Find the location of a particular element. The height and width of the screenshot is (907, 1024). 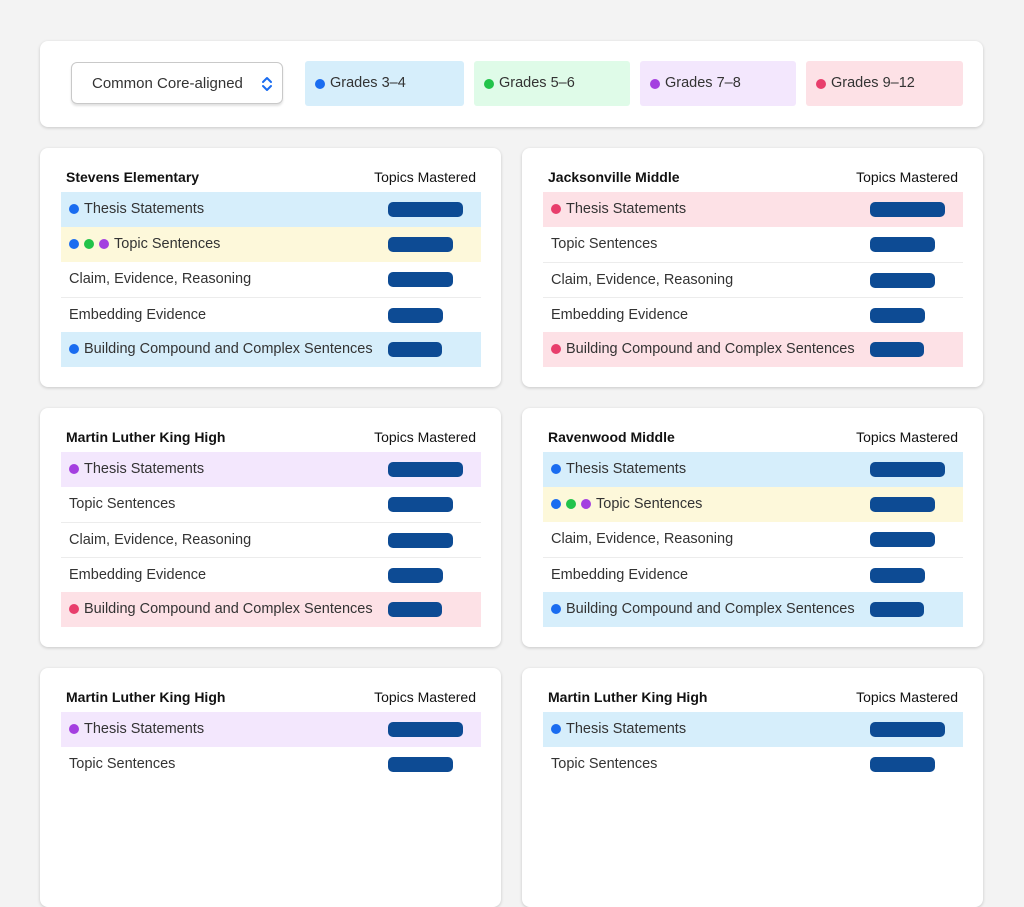

dropdown-label: Common Core-aligned is located at coordinates (167, 83).